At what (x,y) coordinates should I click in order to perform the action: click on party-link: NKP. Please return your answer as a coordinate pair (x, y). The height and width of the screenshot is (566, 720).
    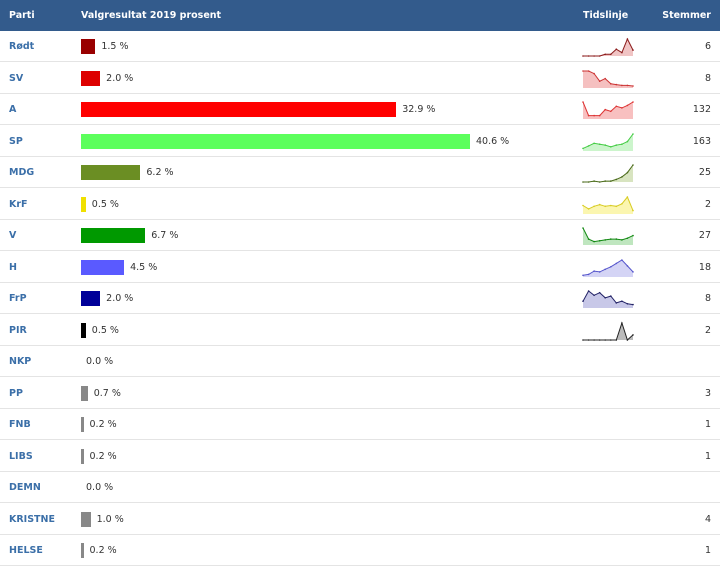
    Looking at the image, I should click on (20, 361).